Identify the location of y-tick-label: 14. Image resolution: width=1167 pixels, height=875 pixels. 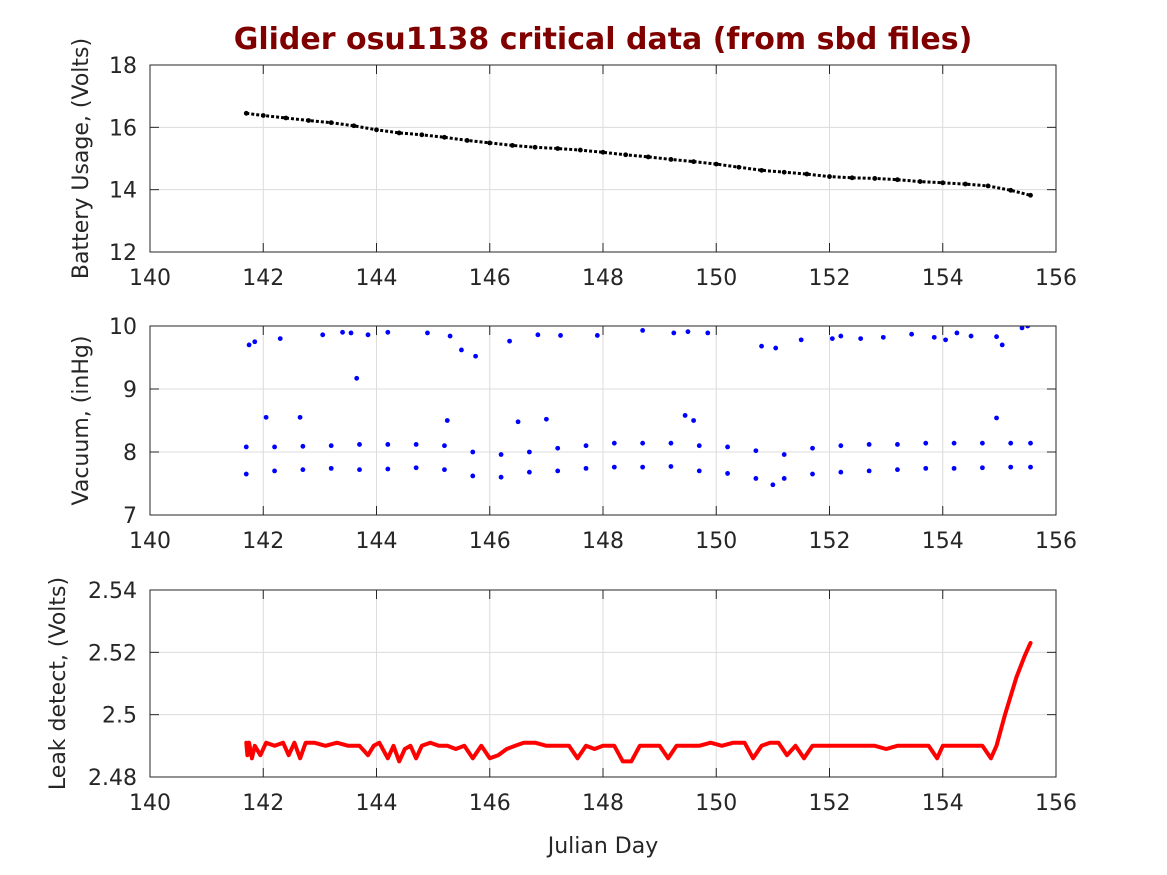
(123, 191).